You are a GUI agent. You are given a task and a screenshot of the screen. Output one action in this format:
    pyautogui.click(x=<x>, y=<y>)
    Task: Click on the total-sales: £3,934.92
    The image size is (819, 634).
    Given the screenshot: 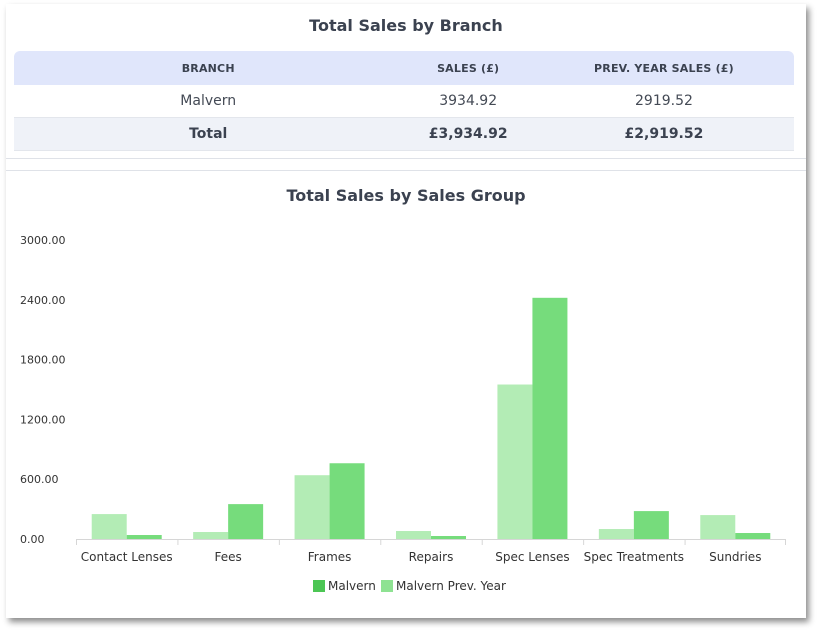 What is the action you would take?
    pyautogui.click(x=468, y=134)
    